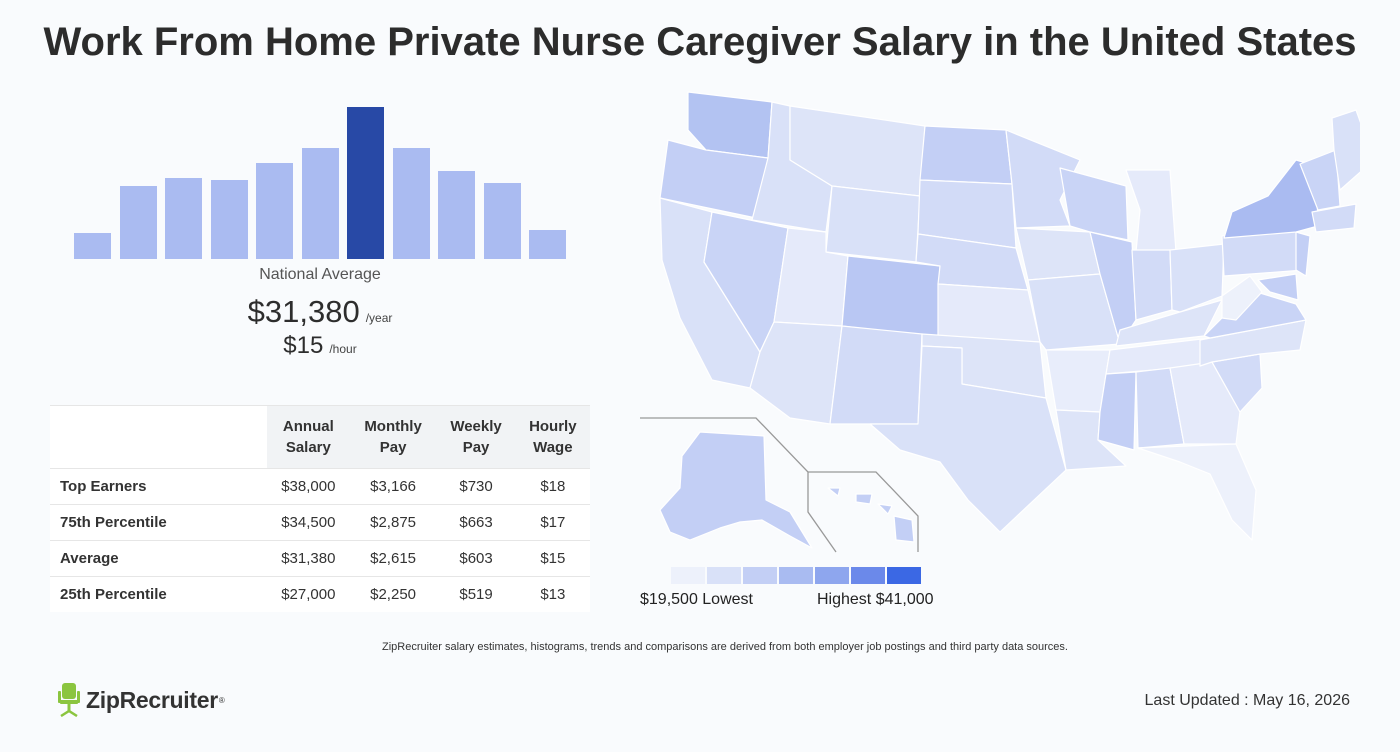 This screenshot has height=752, width=1400. What do you see at coordinates (1094, 204) in the screenshot?
I see `state-wisconsin` at bounding box center [1094, 204].